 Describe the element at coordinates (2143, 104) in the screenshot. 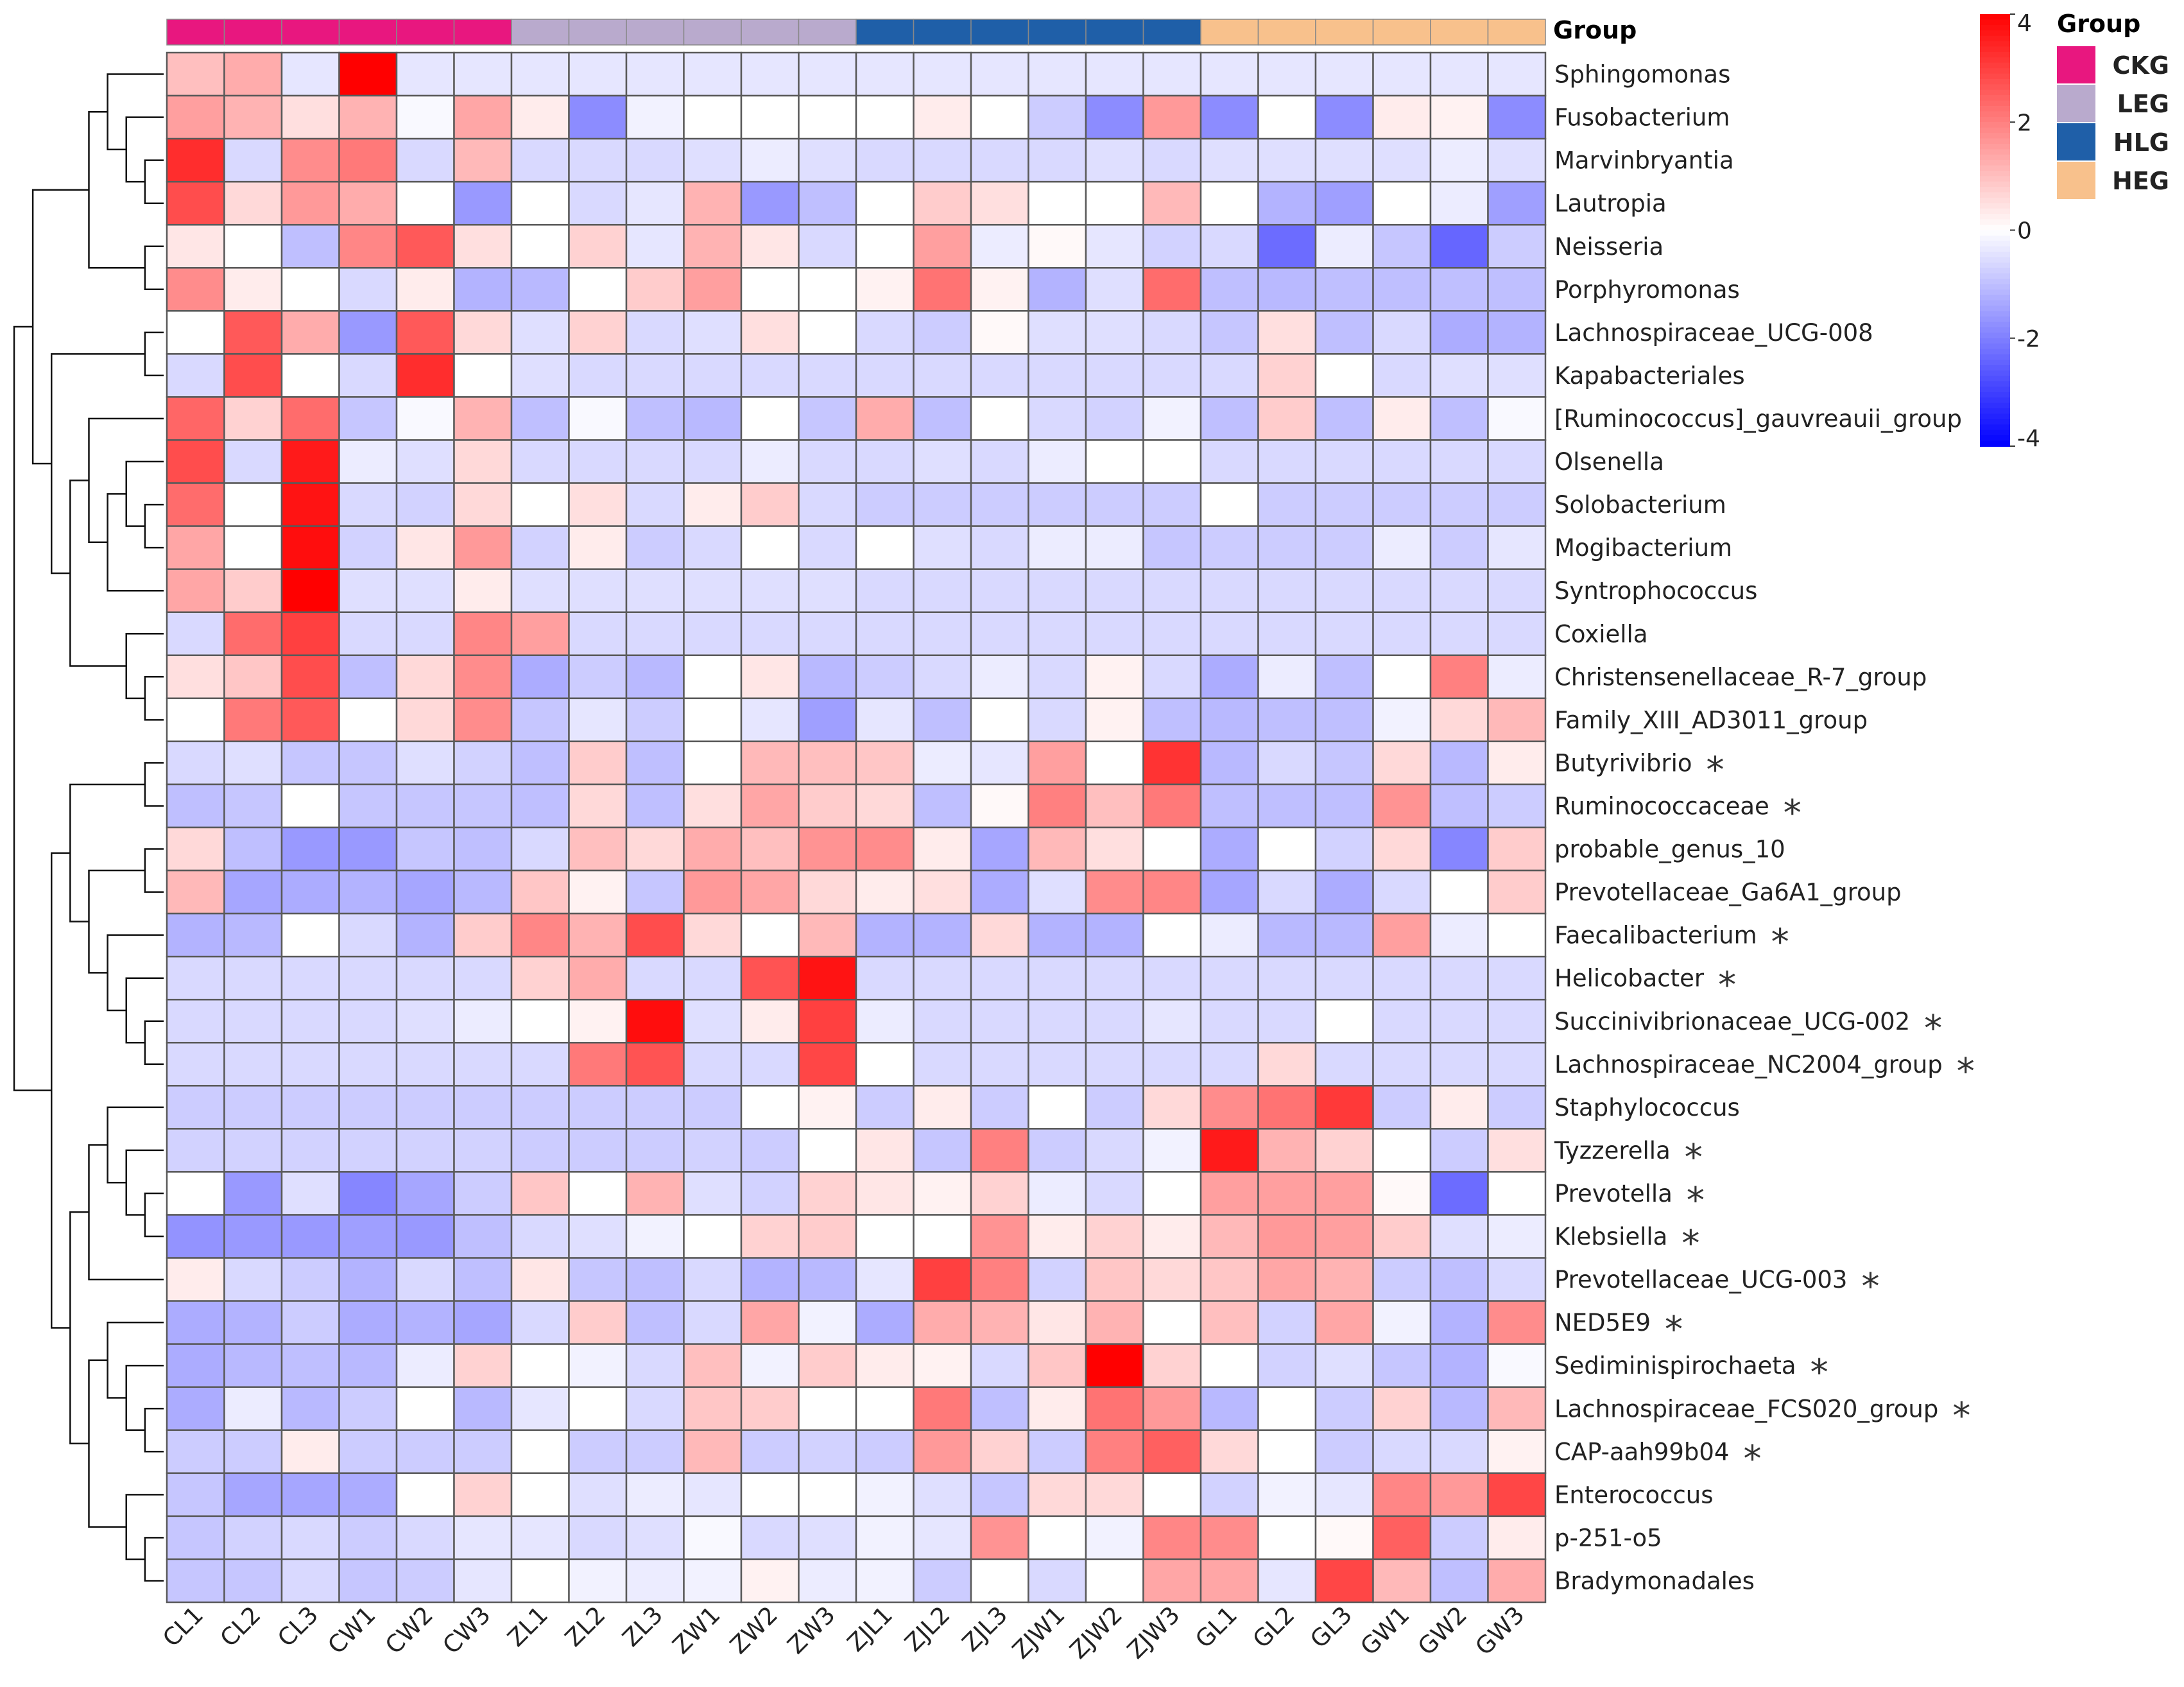

I see `group-legend-label: LEG` at that location.